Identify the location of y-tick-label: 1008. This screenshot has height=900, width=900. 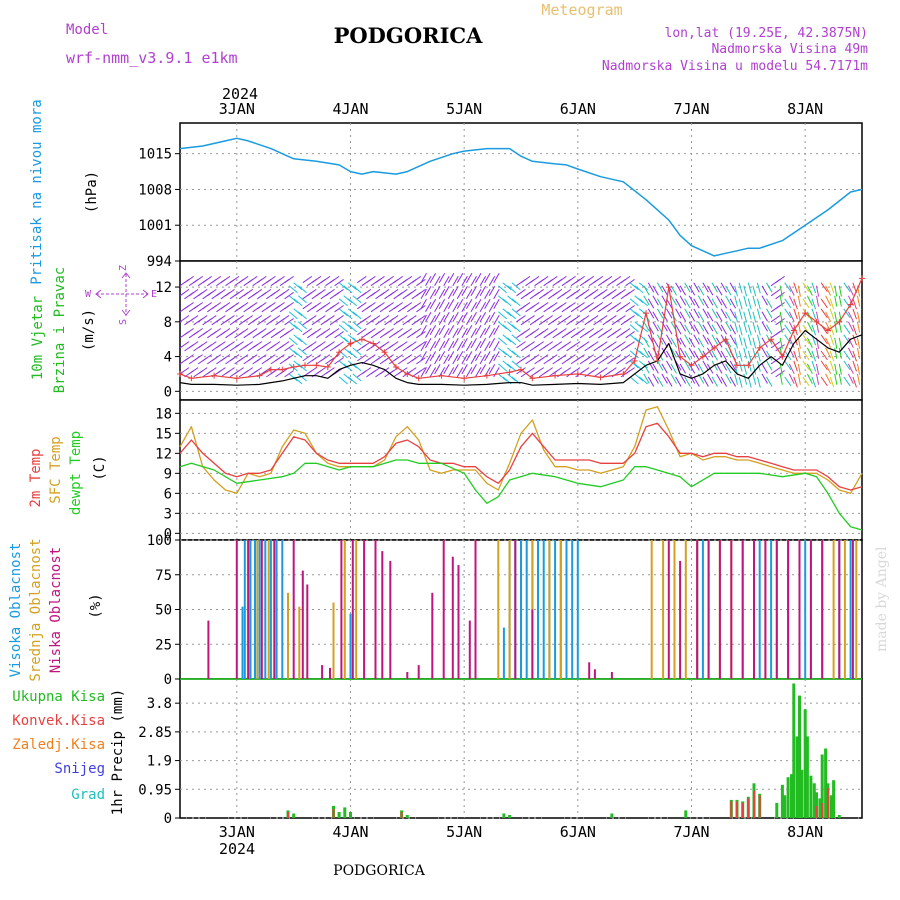
(155, 190).